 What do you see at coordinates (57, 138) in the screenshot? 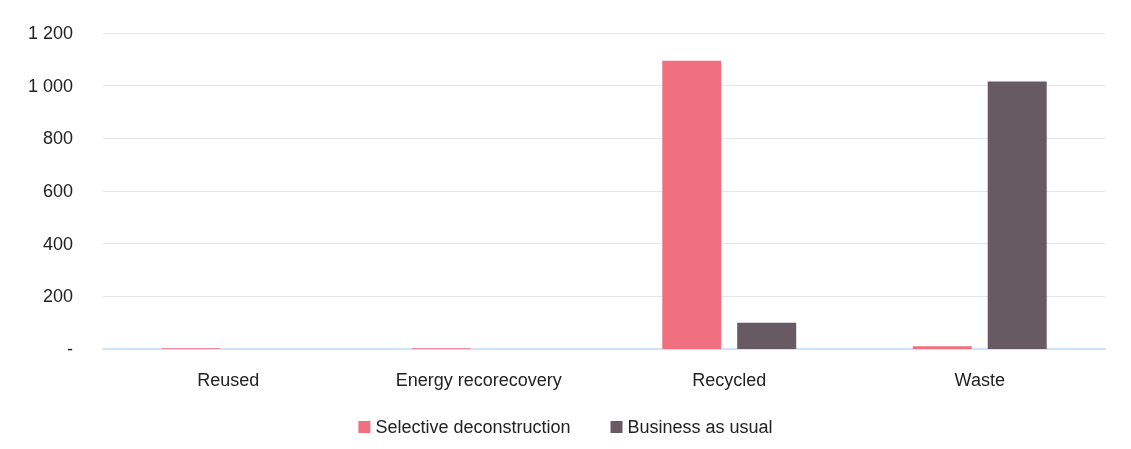
I see `y-tick-label: 800` at bounding box center [57, 138].